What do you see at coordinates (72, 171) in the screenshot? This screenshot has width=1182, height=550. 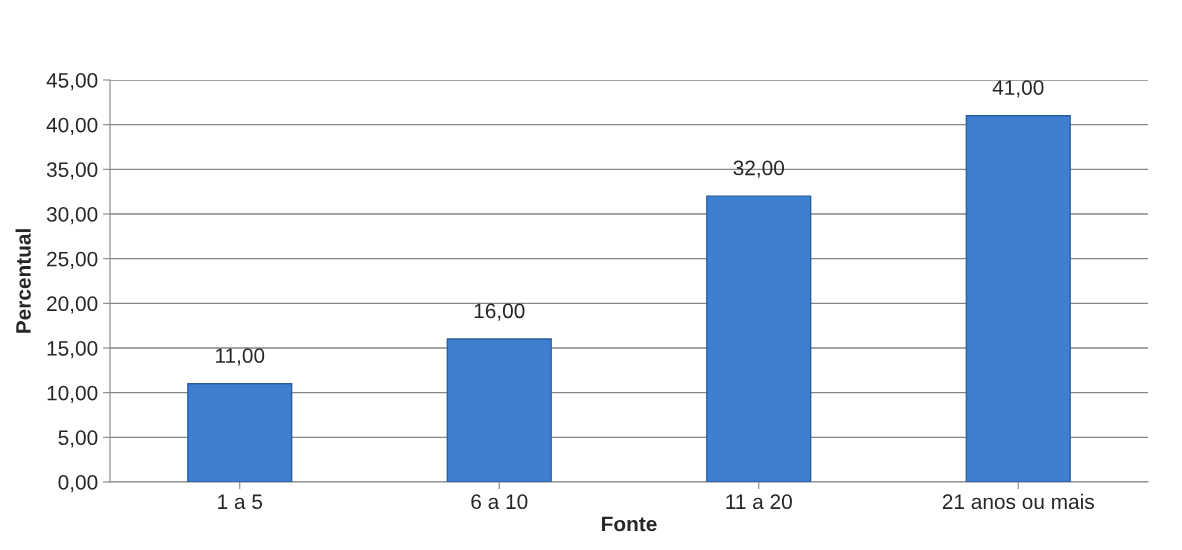 I see `y-tick-label: 35,00` at bounding box center [72, 171].